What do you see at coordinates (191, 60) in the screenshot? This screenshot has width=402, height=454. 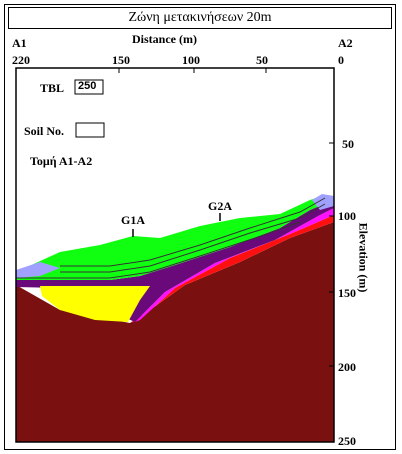 I see `x-tick-label-100: 100` at bounding box center [191, 60].